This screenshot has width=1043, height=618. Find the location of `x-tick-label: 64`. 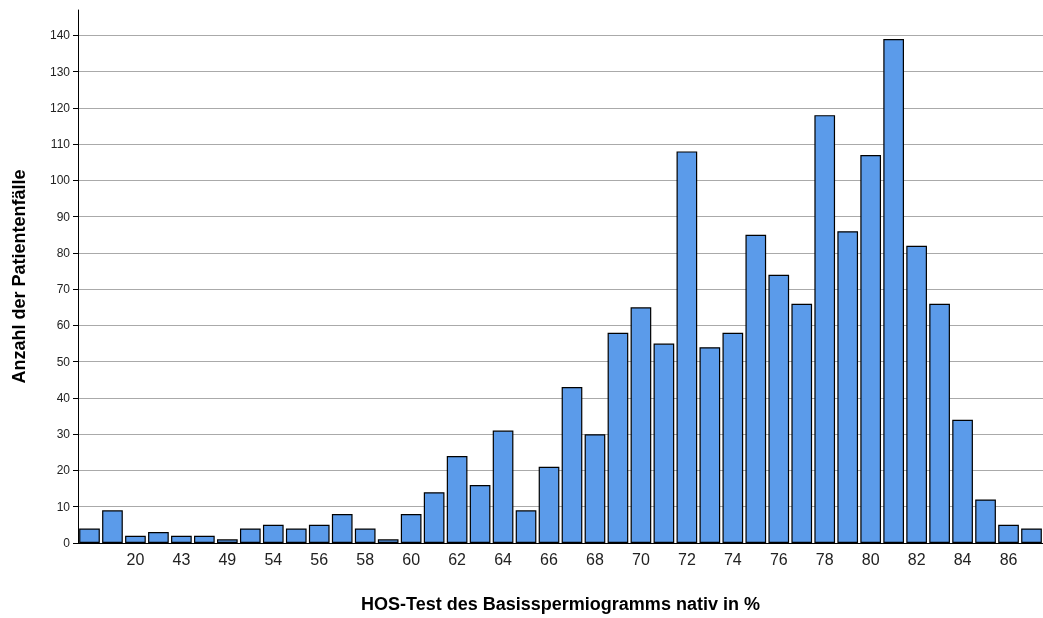

x-tick-label: 64 is located at coordinates (503, 559).